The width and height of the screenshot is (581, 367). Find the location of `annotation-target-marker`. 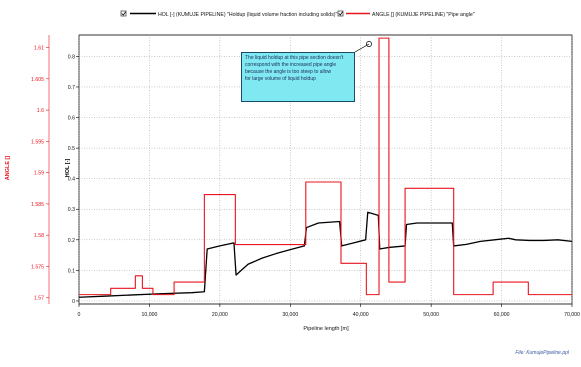

annotation-target-marker is located at coordinates (369, 44).